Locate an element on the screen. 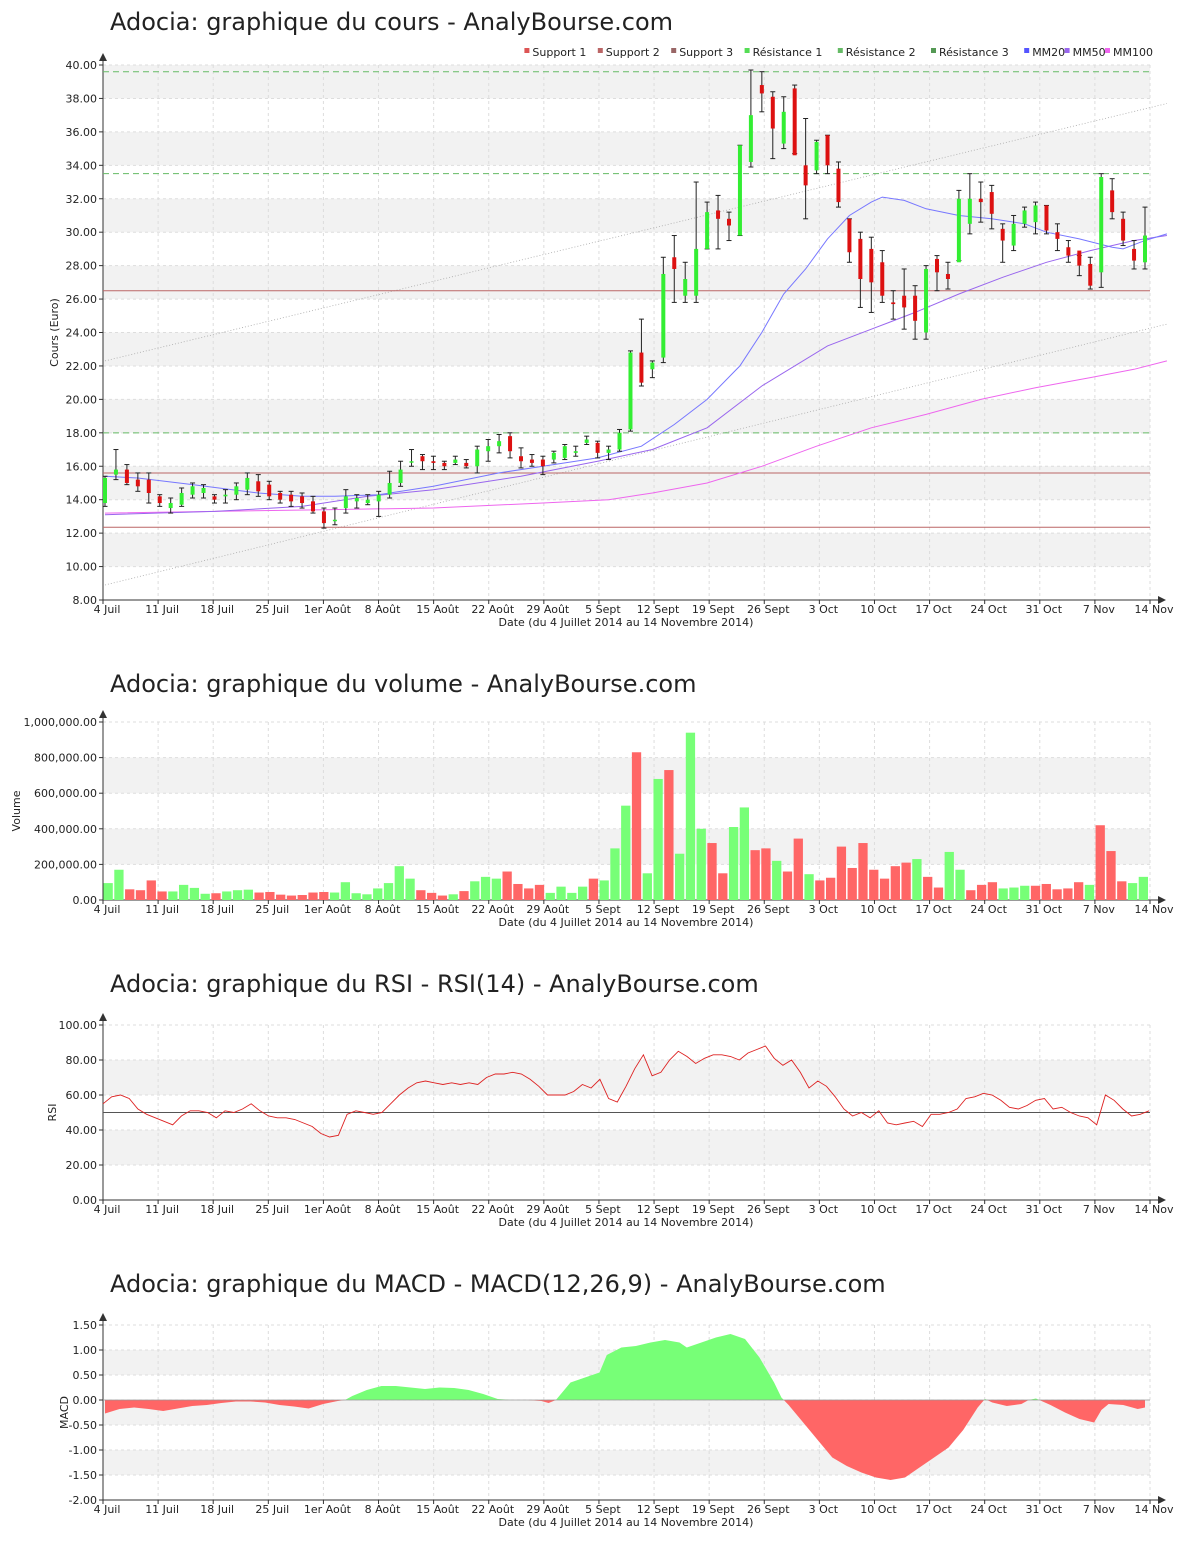 This screenshot has height=1550, width=1200. x-tick-label: 8 Août is located at coordinates (383, 1509).